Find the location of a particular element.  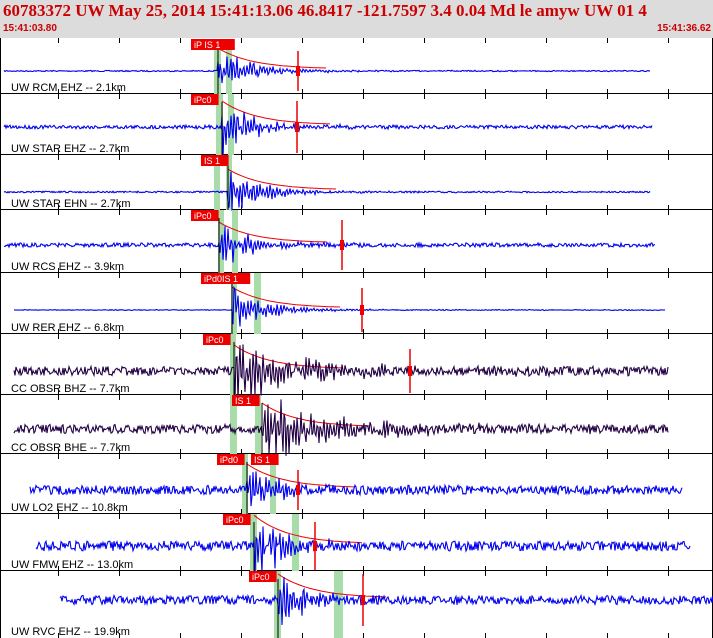

trace-panel: iPd0IS 1 UW RER EHZ -- 6.8km is located at coordinates (338, 303).